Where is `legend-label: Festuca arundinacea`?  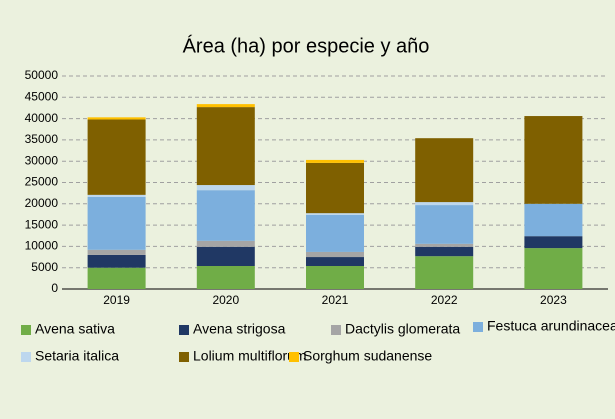
legend-label: Festuca arundinacea is located at coordinates (551, 326).